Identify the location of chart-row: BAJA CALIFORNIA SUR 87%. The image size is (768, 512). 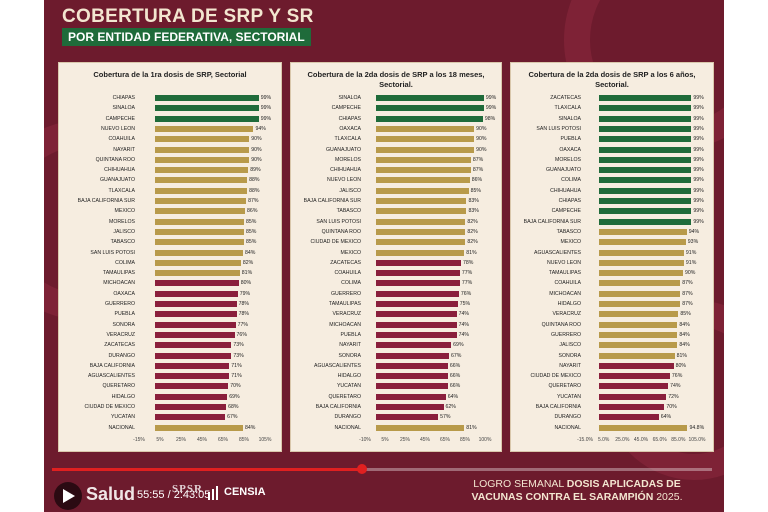
(170, 201).